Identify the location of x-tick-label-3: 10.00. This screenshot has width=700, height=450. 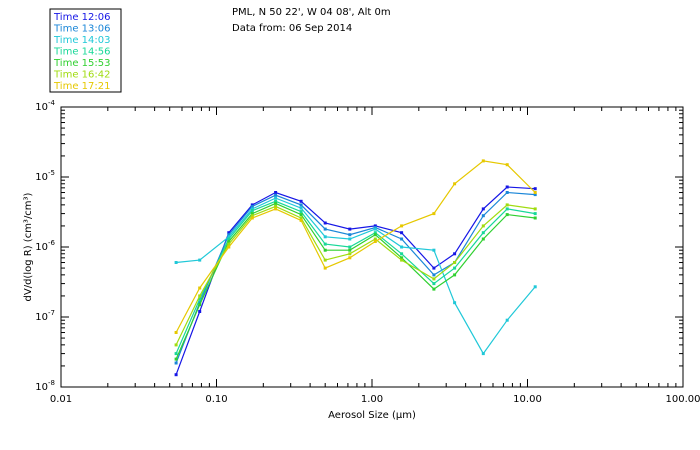
(527, 399).